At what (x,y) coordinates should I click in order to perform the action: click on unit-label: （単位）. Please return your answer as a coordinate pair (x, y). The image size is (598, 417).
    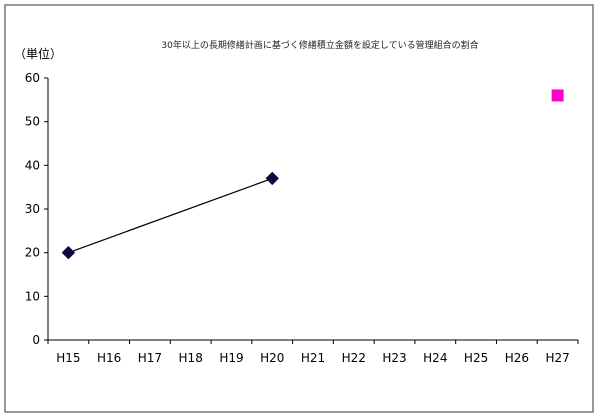
    Looking at the image, I should click on (38, 53).